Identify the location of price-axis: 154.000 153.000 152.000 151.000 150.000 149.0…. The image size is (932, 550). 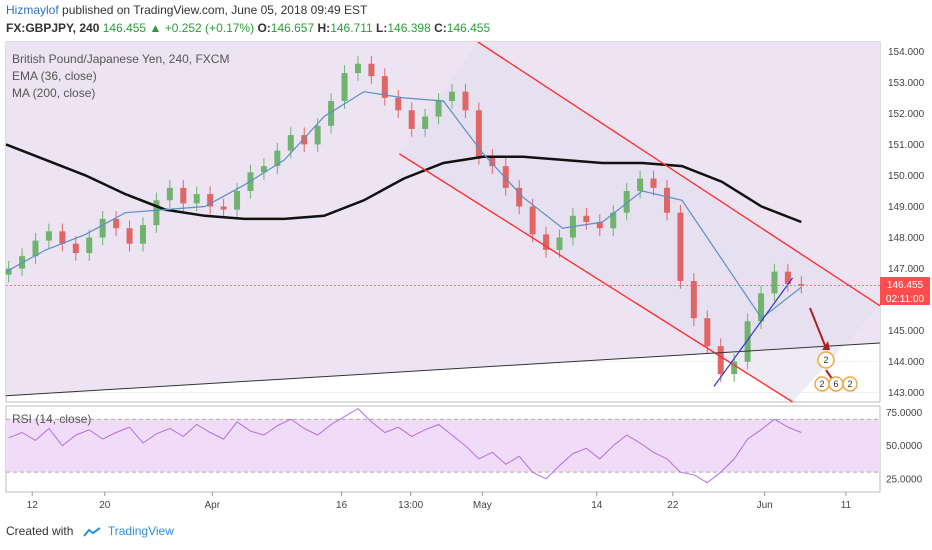
(906, 223).